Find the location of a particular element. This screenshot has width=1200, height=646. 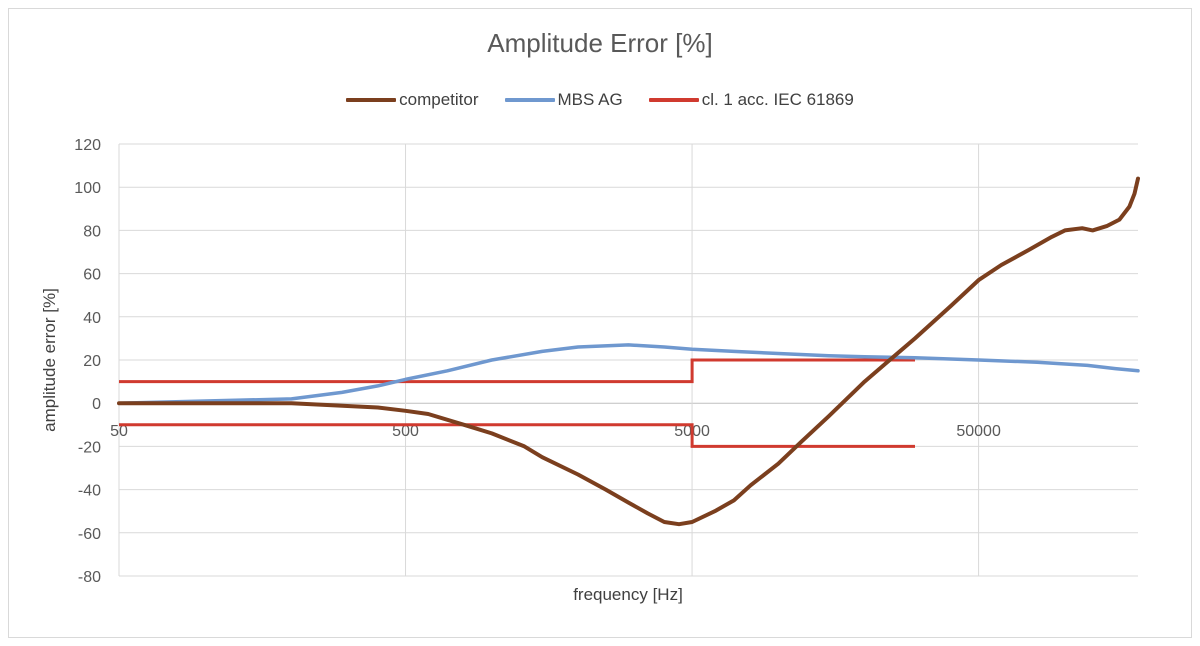

y-tick-label: 0 is located at coordinates (96, 404).